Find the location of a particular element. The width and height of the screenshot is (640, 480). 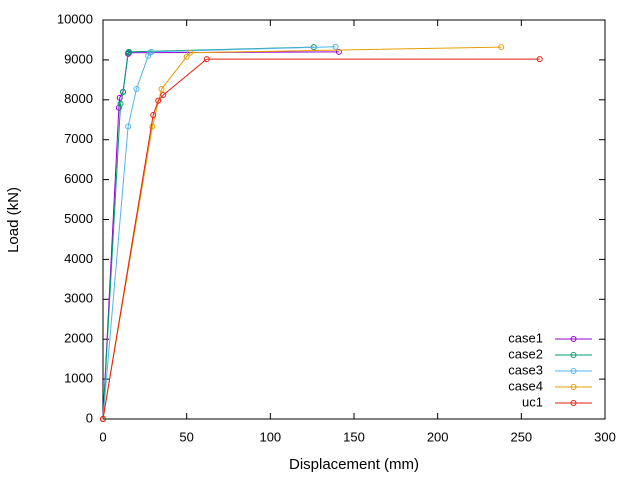

y-tick-label: 4000 is located at coordinates (78, 258).